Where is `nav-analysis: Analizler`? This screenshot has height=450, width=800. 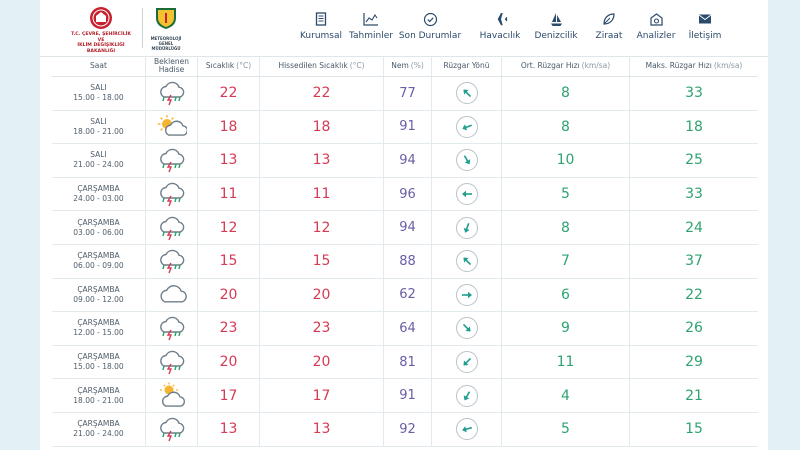 nav-analysis: Analizler is located at coordinates (656, 28).